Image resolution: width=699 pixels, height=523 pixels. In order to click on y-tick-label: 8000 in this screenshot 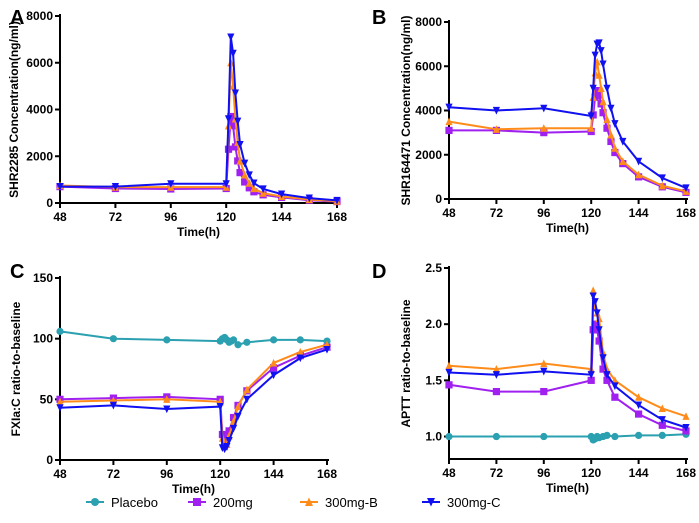, I will do `click(39, 16)`.